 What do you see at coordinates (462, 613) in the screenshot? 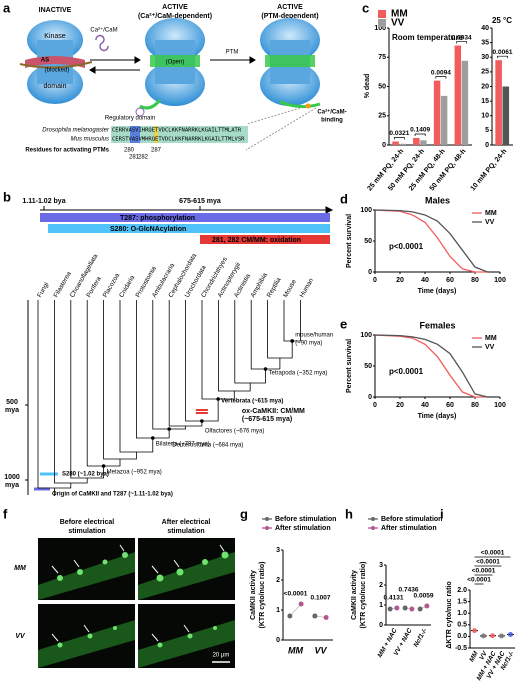
I see `y-tick-label: 1.0` at bounding box center [462, 613].